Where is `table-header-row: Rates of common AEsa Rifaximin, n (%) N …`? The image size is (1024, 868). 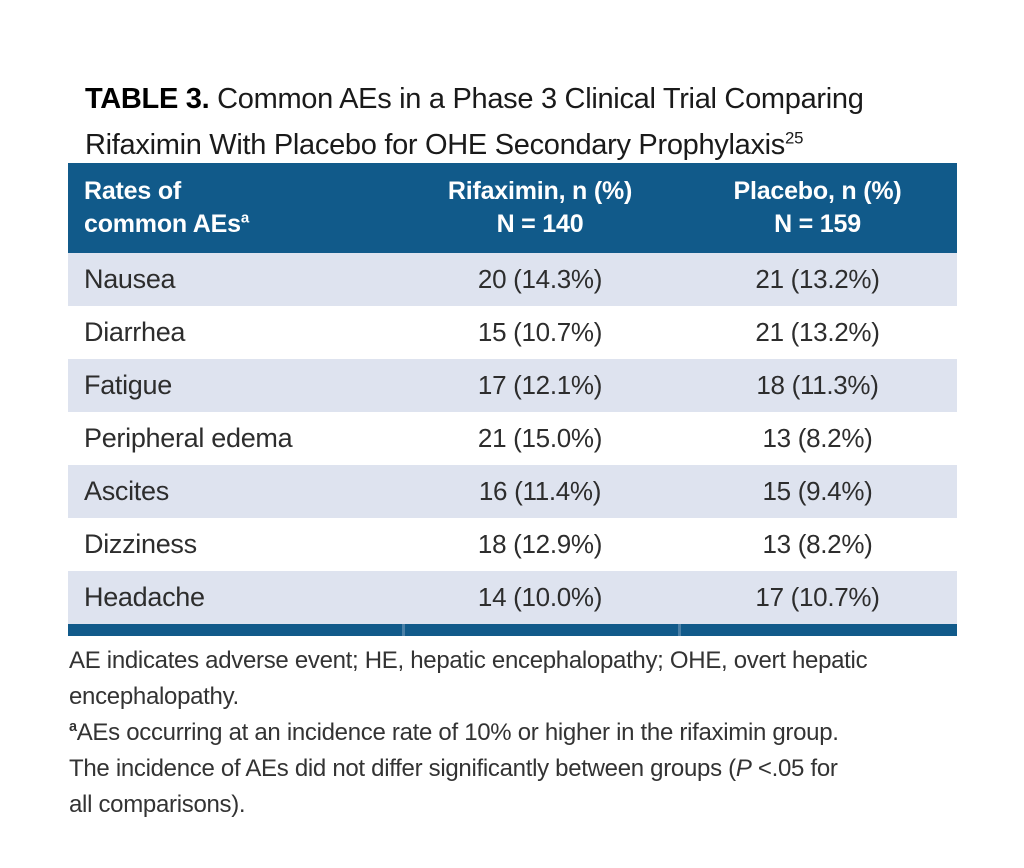
table-header-row: Rates of common AEsa Rifaximin, n (%) N … is located at coordinates (512, 208).